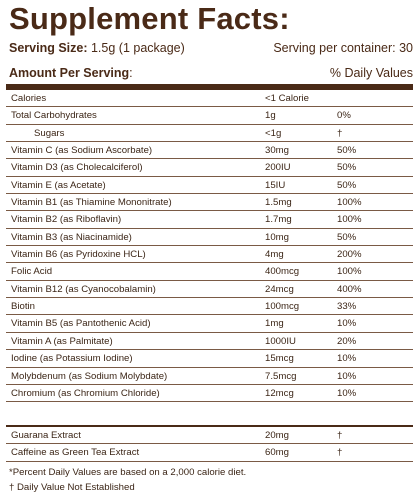  What do you see at coordinates (270, 116) in the screenshot?
I see `nutrient-amount: 1g` at bounding box center [270, 116].